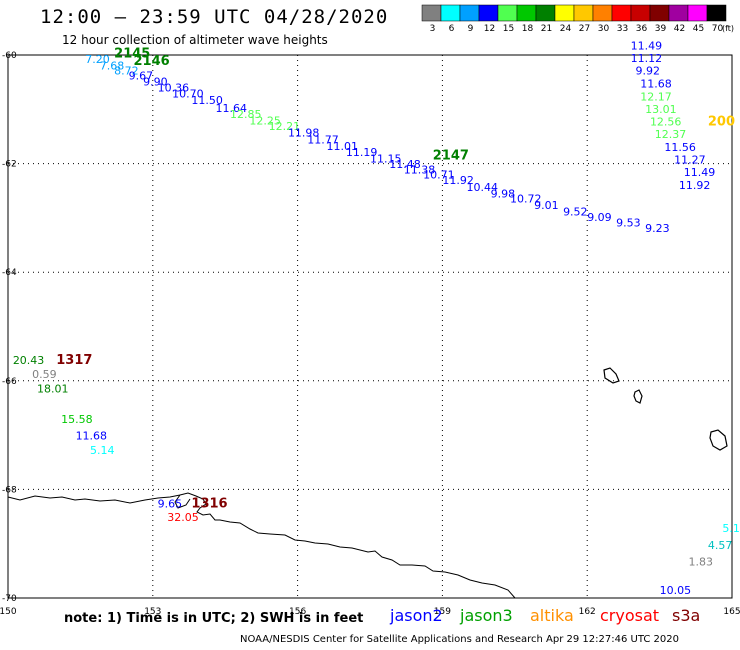 Image resolution: width=740 pixels, height=650 pixels. Describe the element at coordinates (126, 71) in the screenshot. I see `wave-height-value: 8.72` at that location.